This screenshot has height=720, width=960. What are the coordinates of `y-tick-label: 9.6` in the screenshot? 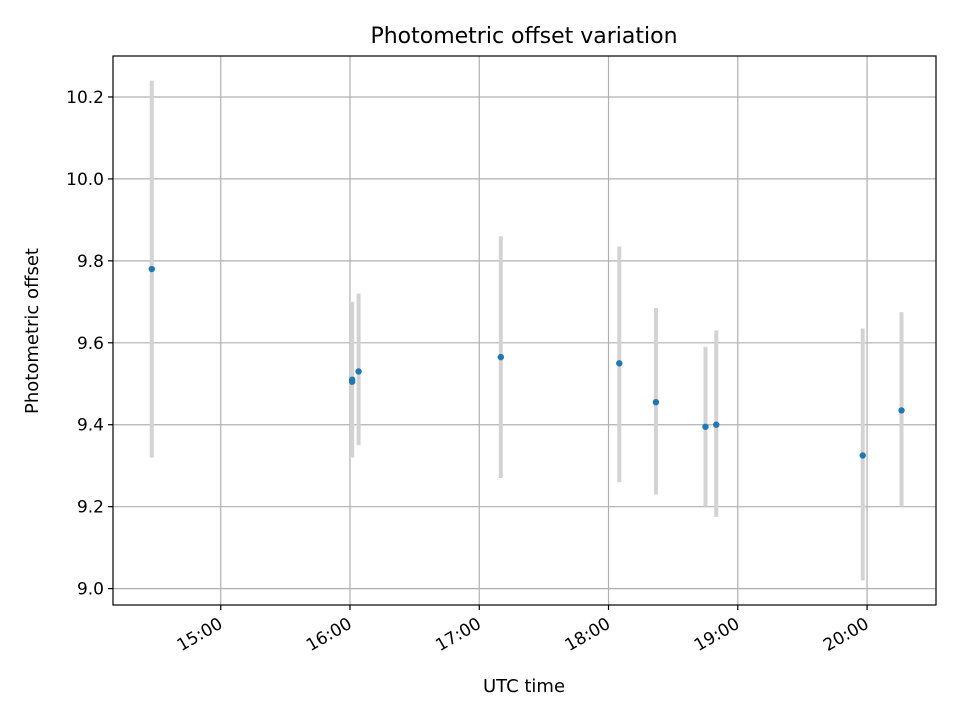 It's located at (90, 344).